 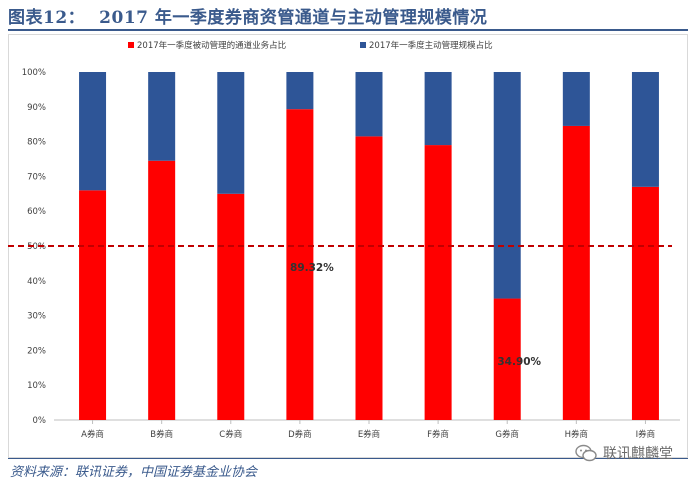 I want to click on figure-title: 图表12： 2017 年一季度券商资管通道与主动管理规模情况, so click(x=348, y=15).